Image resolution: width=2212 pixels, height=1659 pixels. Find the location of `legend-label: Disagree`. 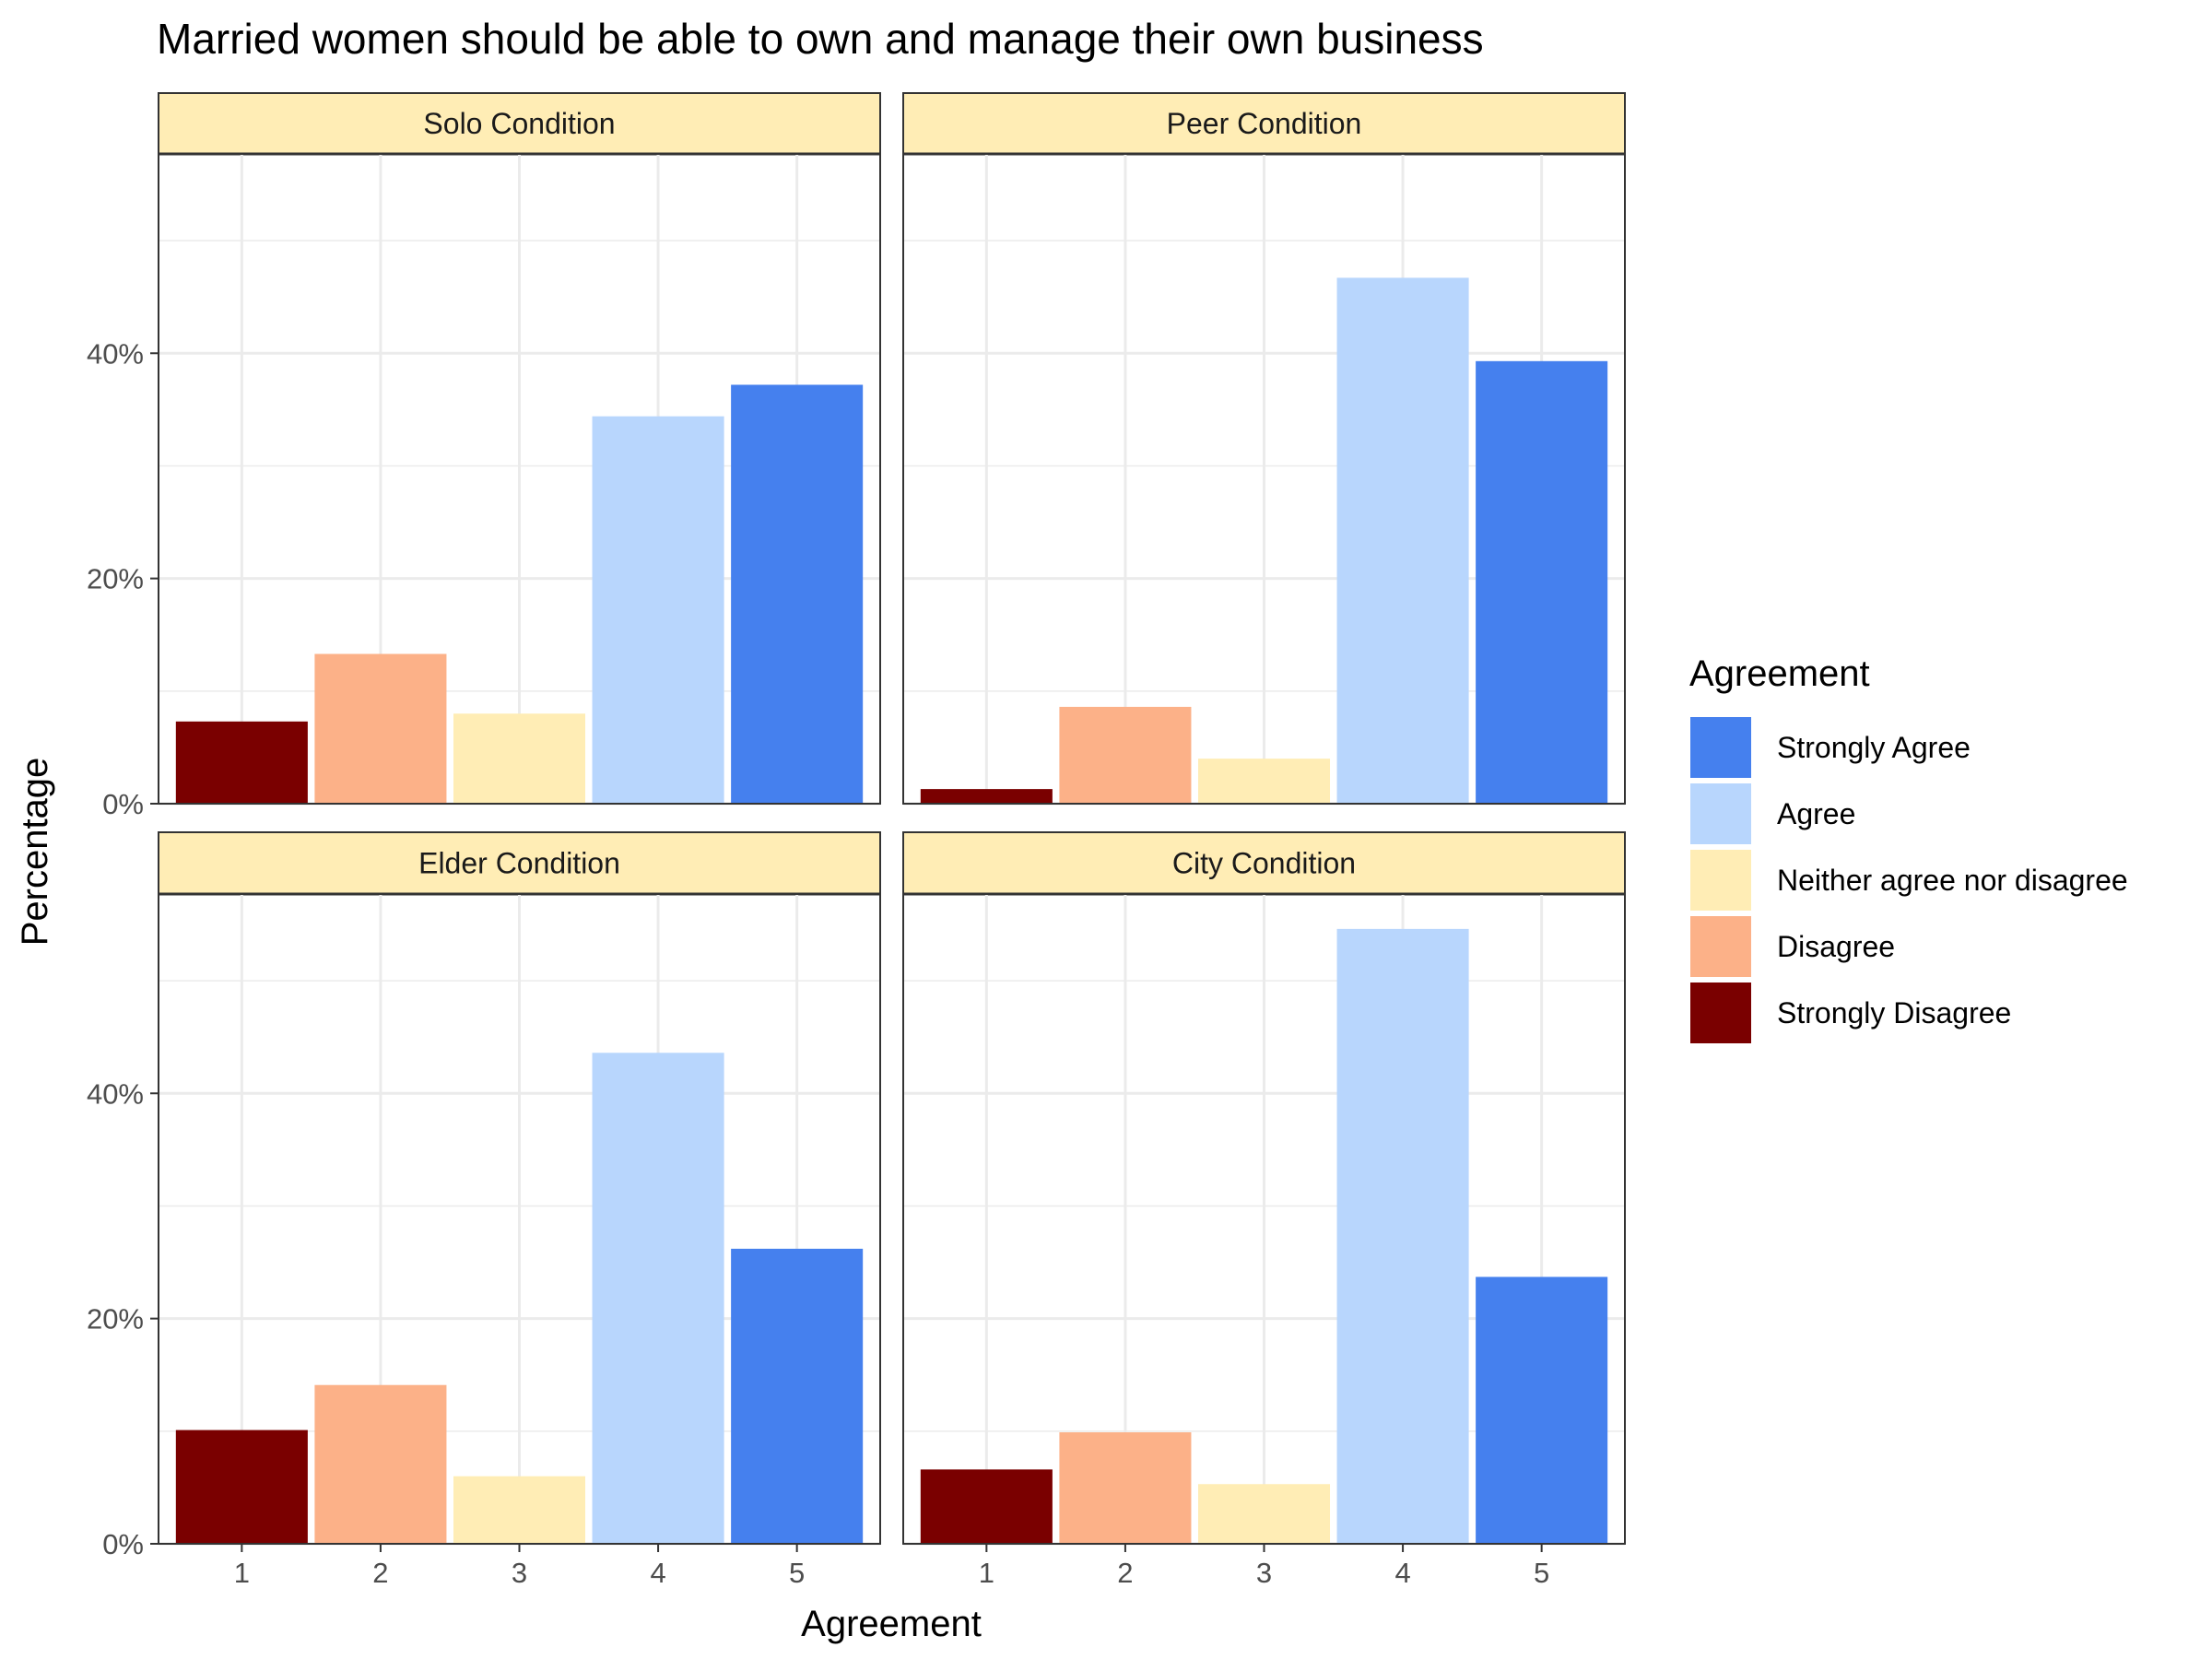

legend-label: Disagree is located at coordinates (1836, 946).